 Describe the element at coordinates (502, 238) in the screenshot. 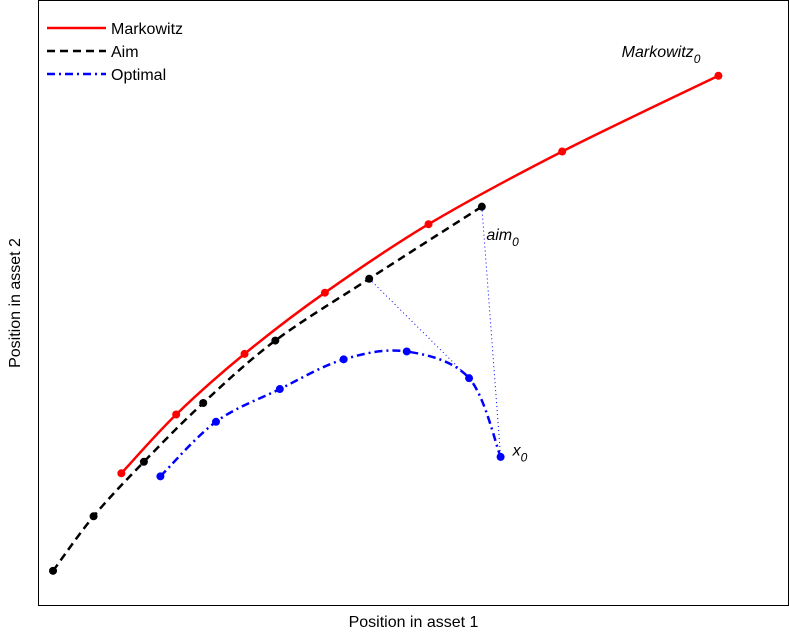

I see `annotation-aim: aim0` at that location.